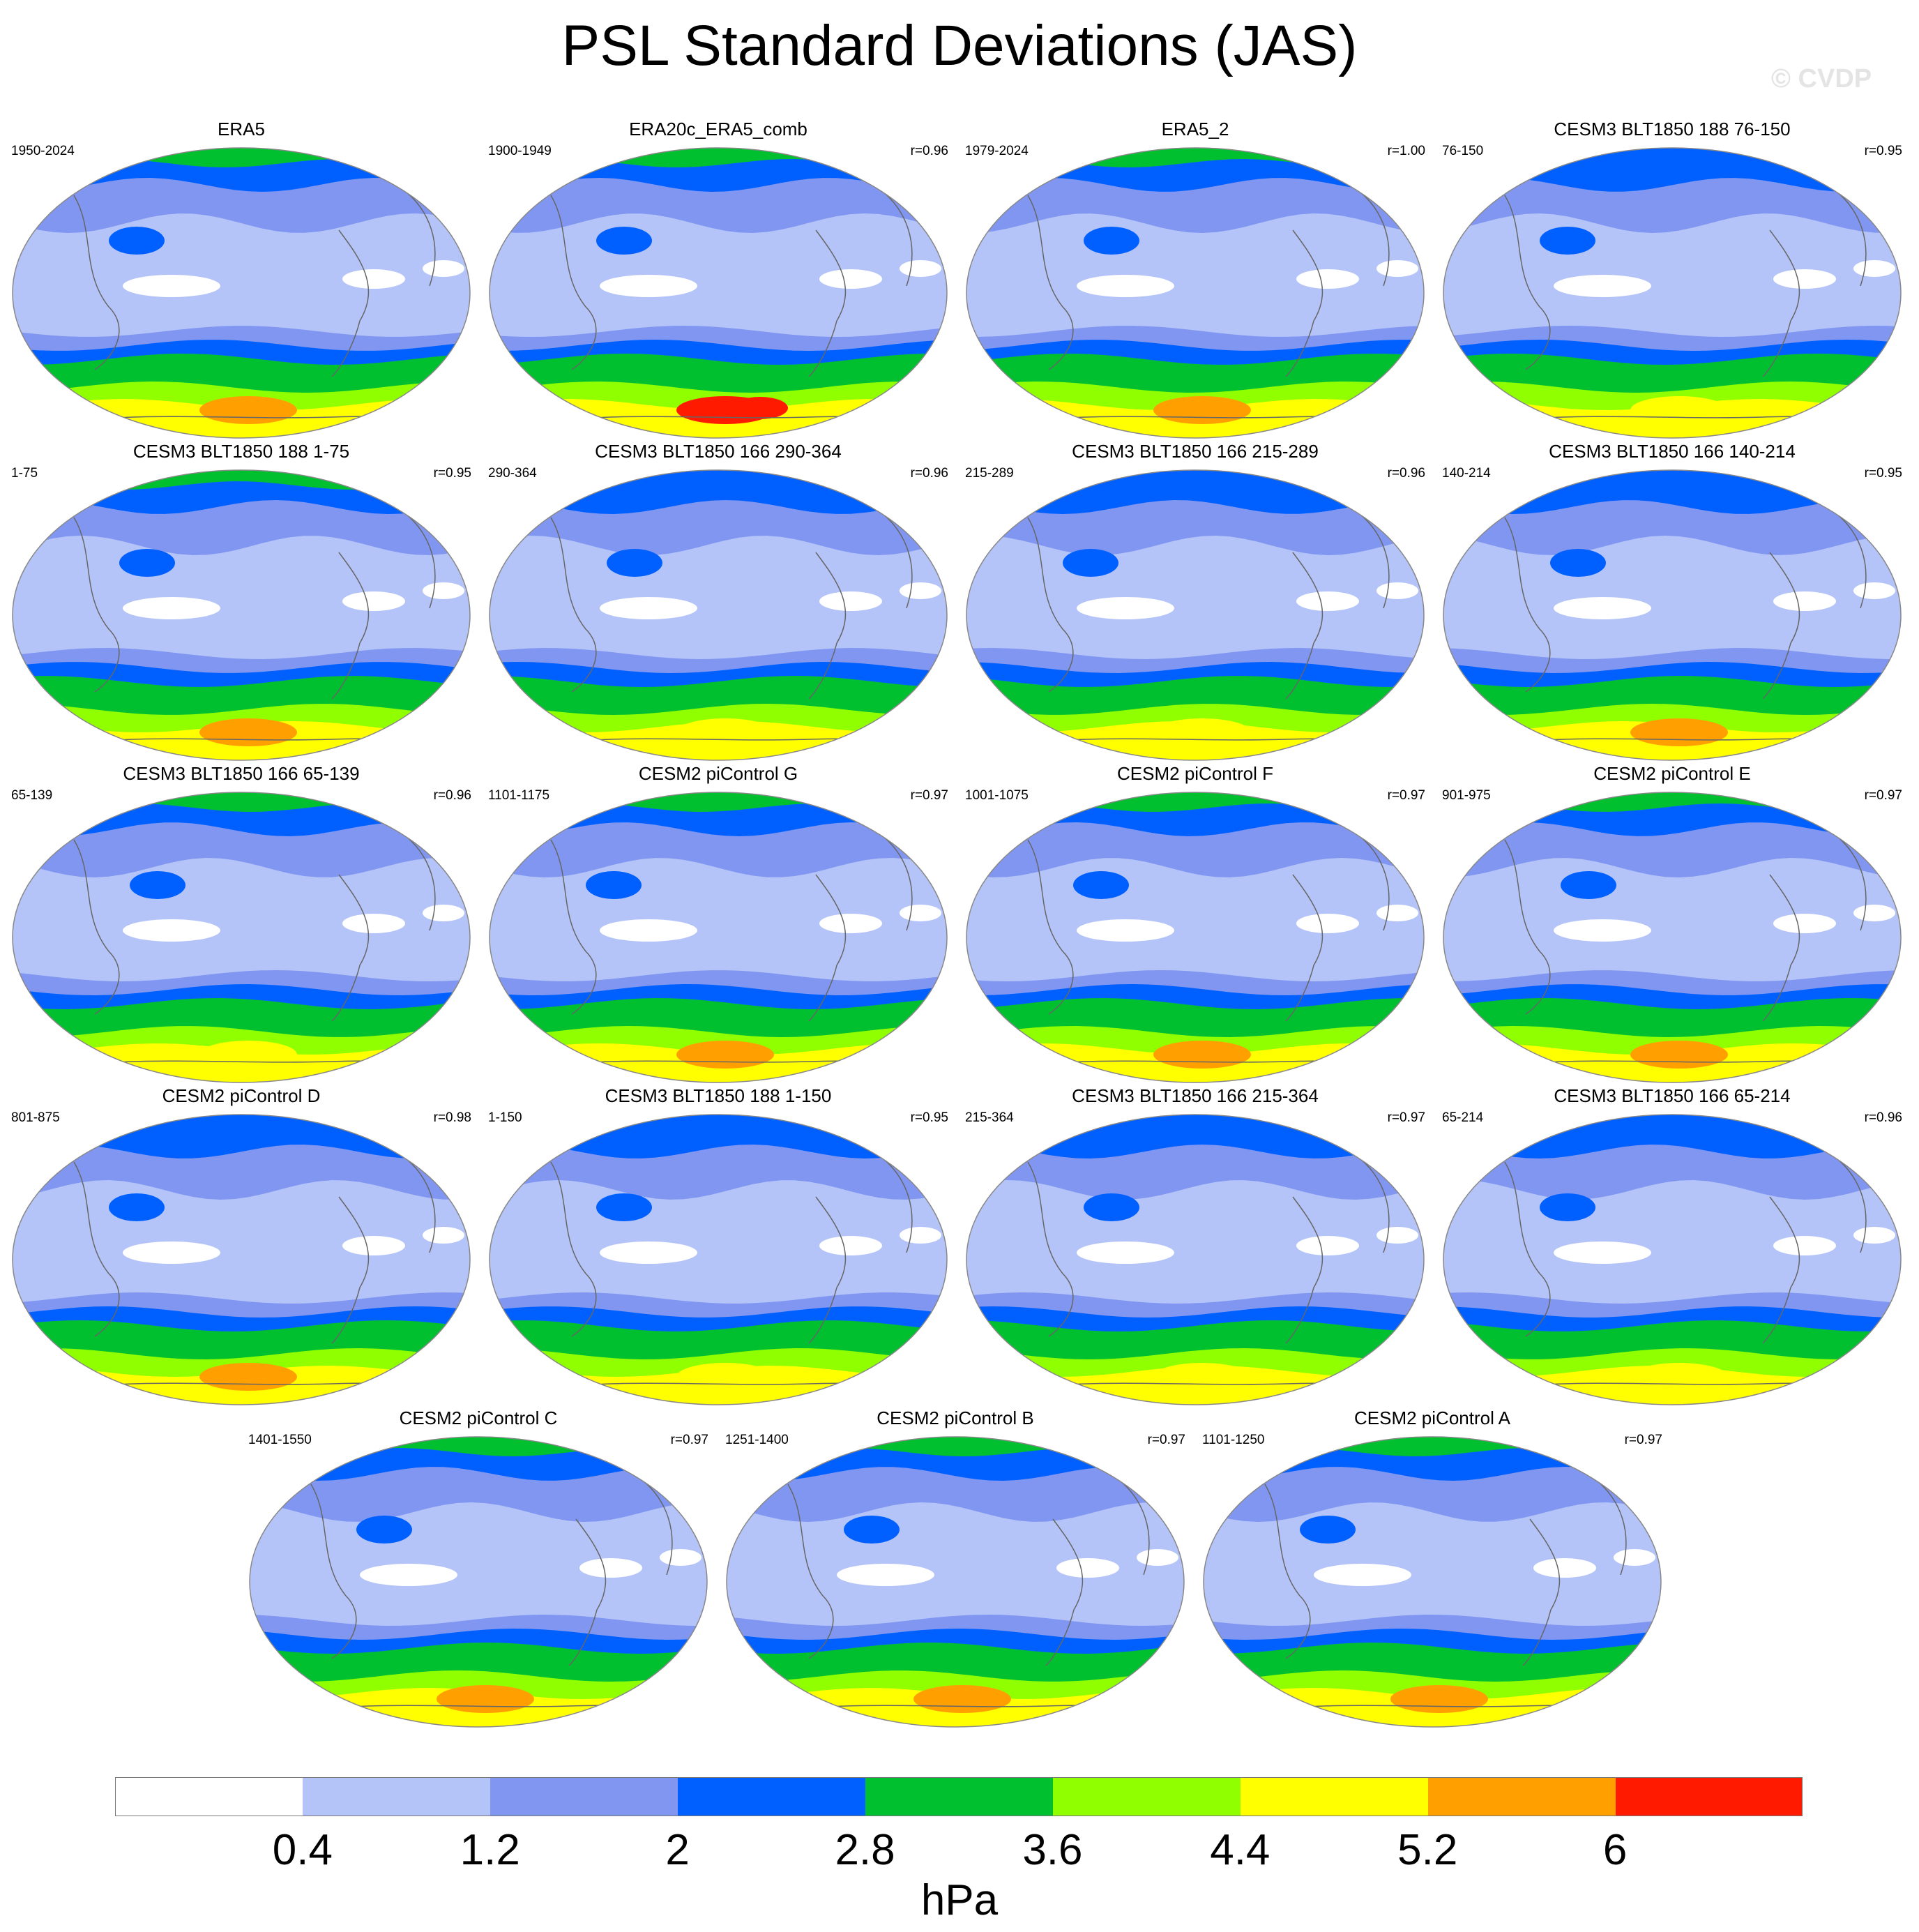  Describe the element at coordinates (718, 129) in the screenshot. I see `panel-title: ERA20c_ERA5_comb` at that location.